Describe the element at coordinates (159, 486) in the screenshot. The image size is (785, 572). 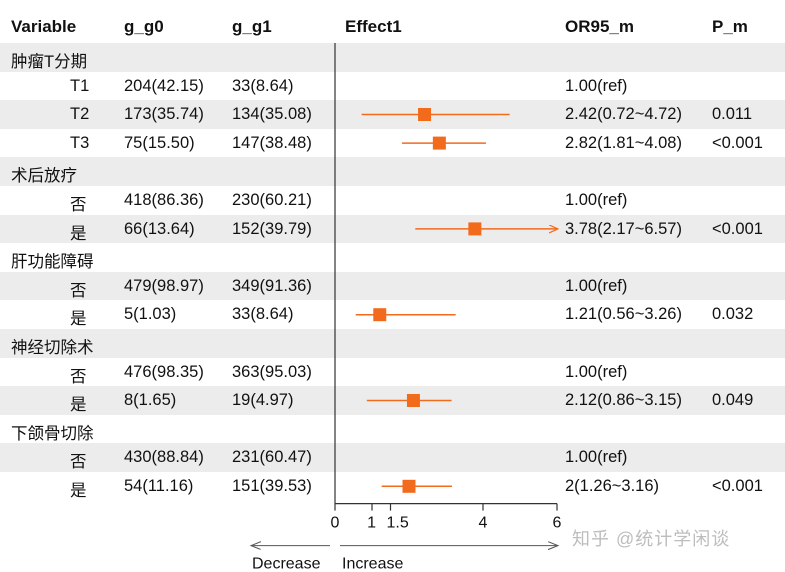
I see `g0-value: 54(11.16)` at that location.